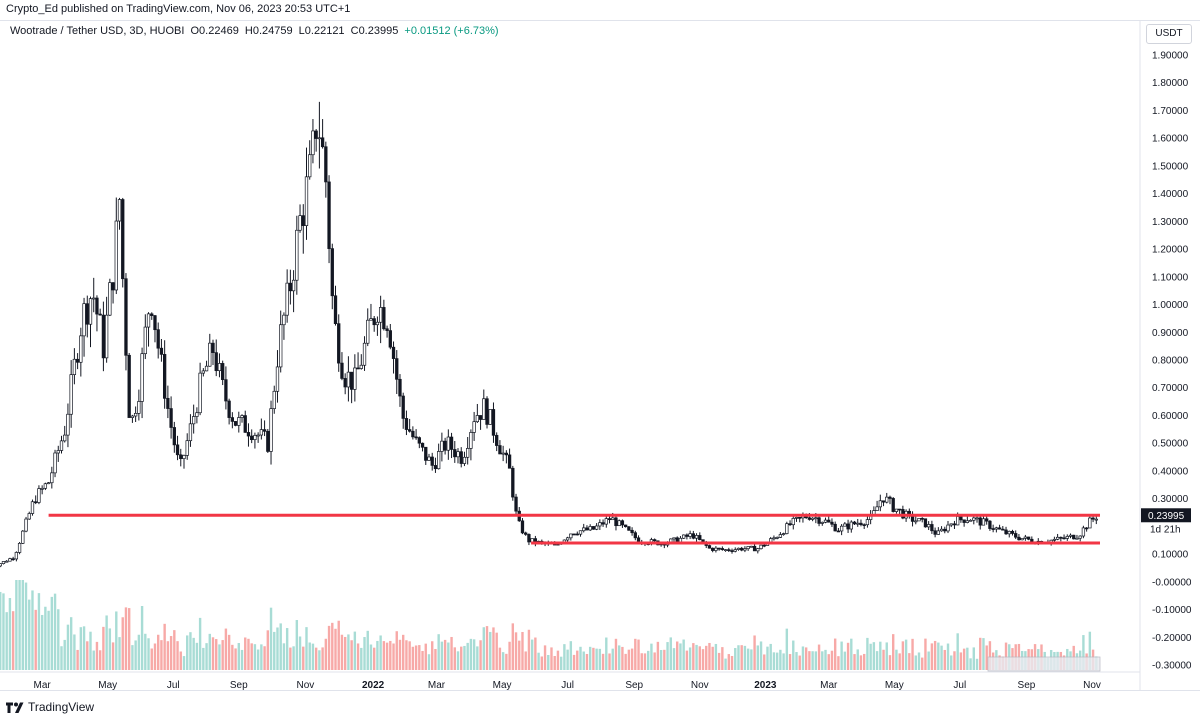  I want to click on footer-brand: TradingView, so click(50, 707).